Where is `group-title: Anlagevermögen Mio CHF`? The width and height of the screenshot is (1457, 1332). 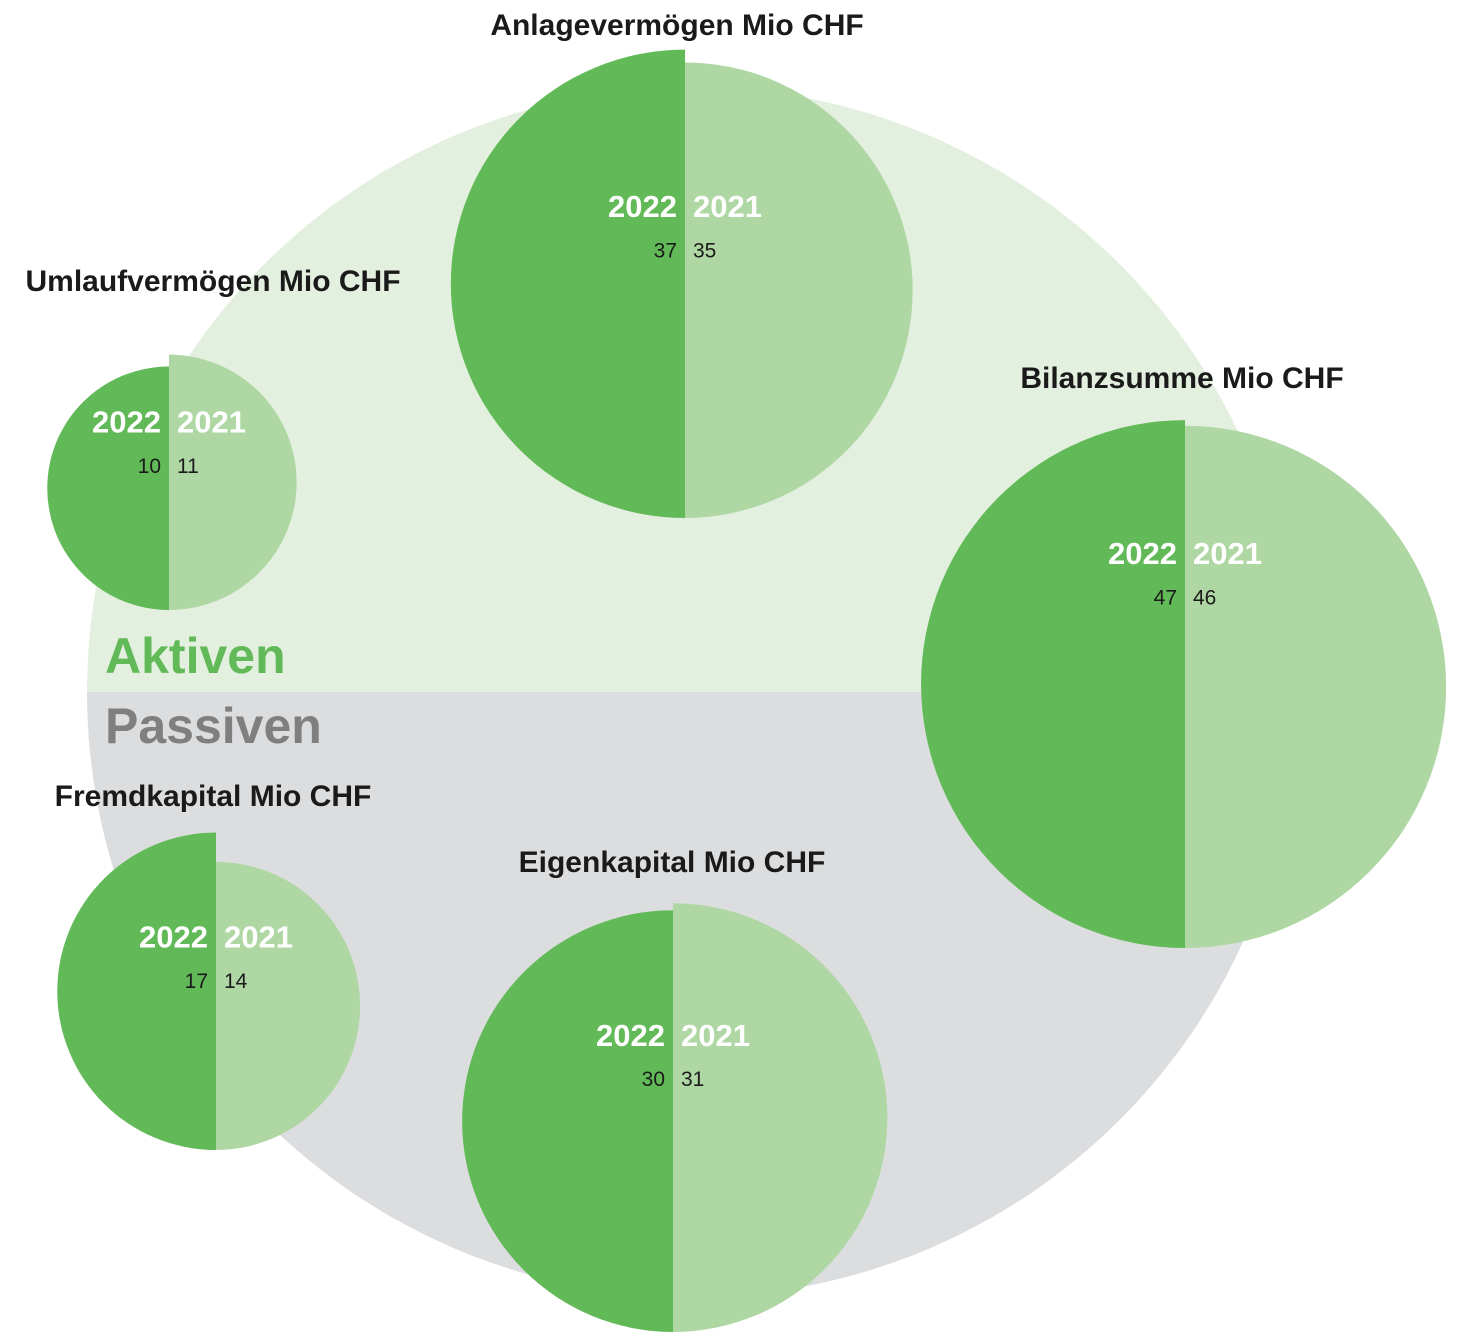
group-title: Anlagevermögen Mio CHF is located at coordinates (676, 25).